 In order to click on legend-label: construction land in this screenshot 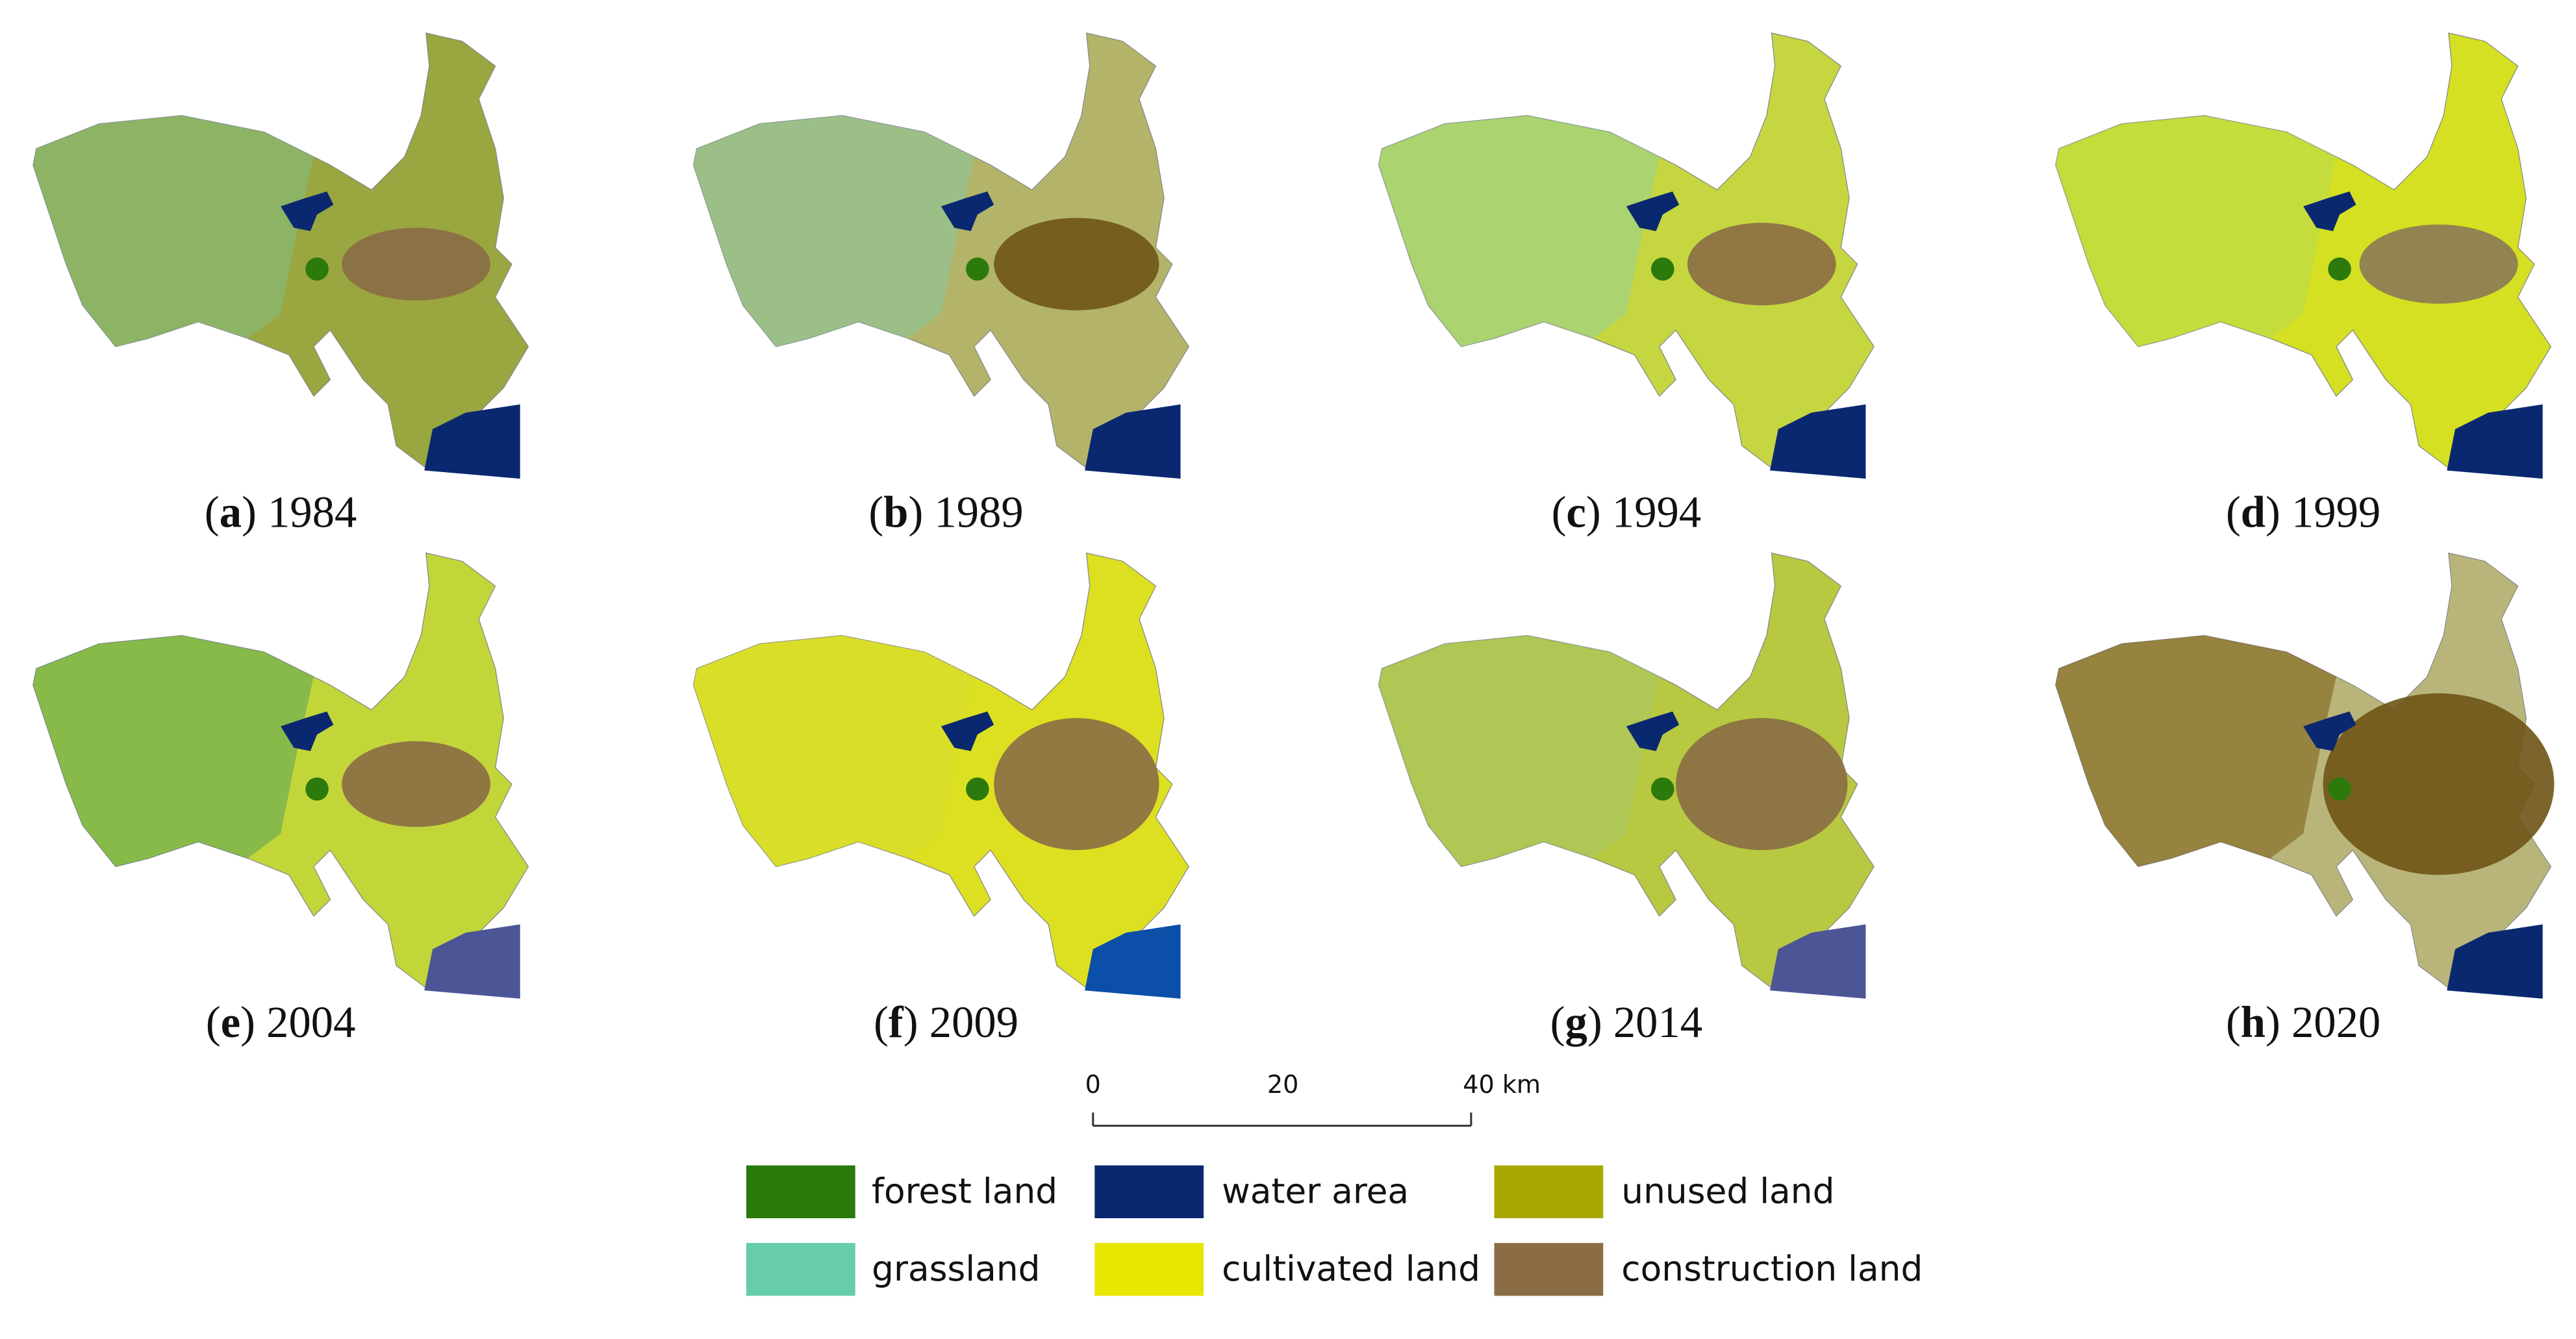, I will do `click(1772, 1268)`.